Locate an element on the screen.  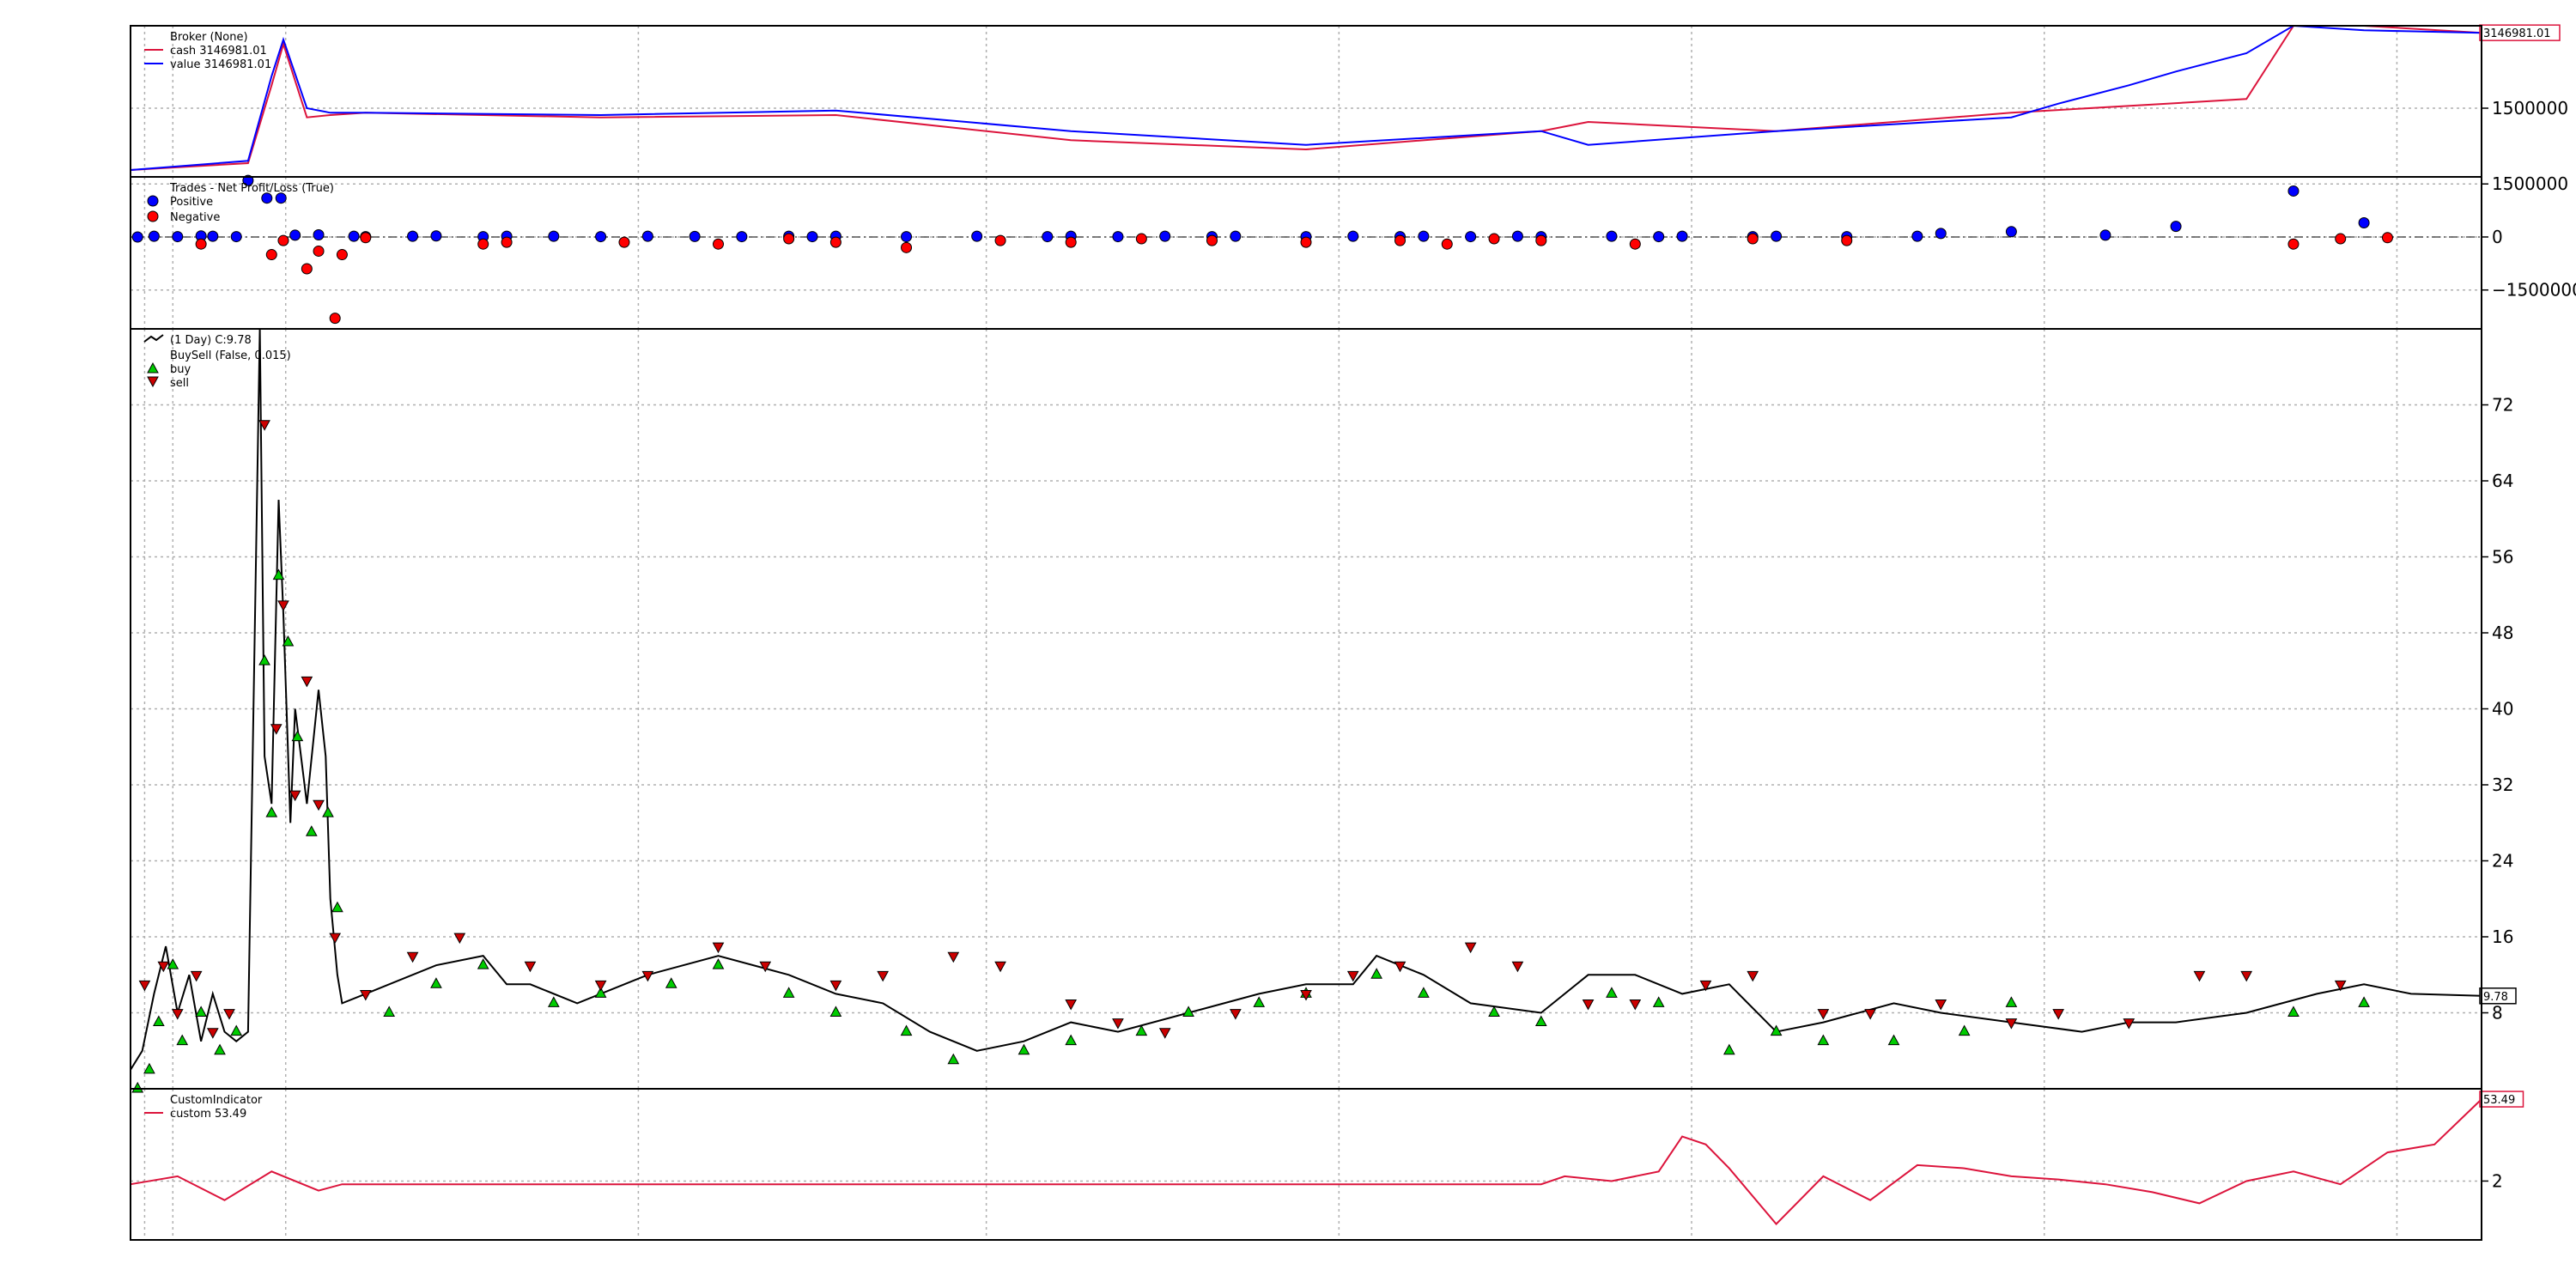
legend-label-trades-1: Negative is located at coordinates (195, 218).